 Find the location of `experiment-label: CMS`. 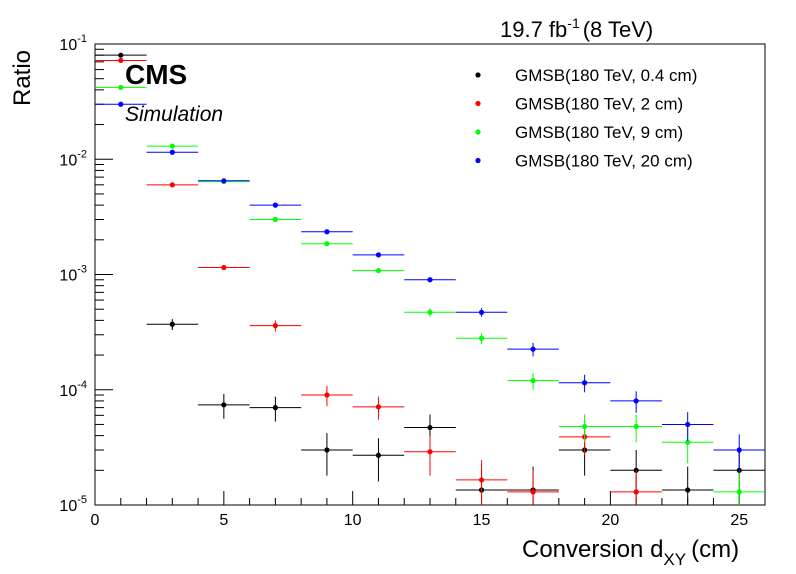

experiment-label: CMS is located at coordinates (156, 74).